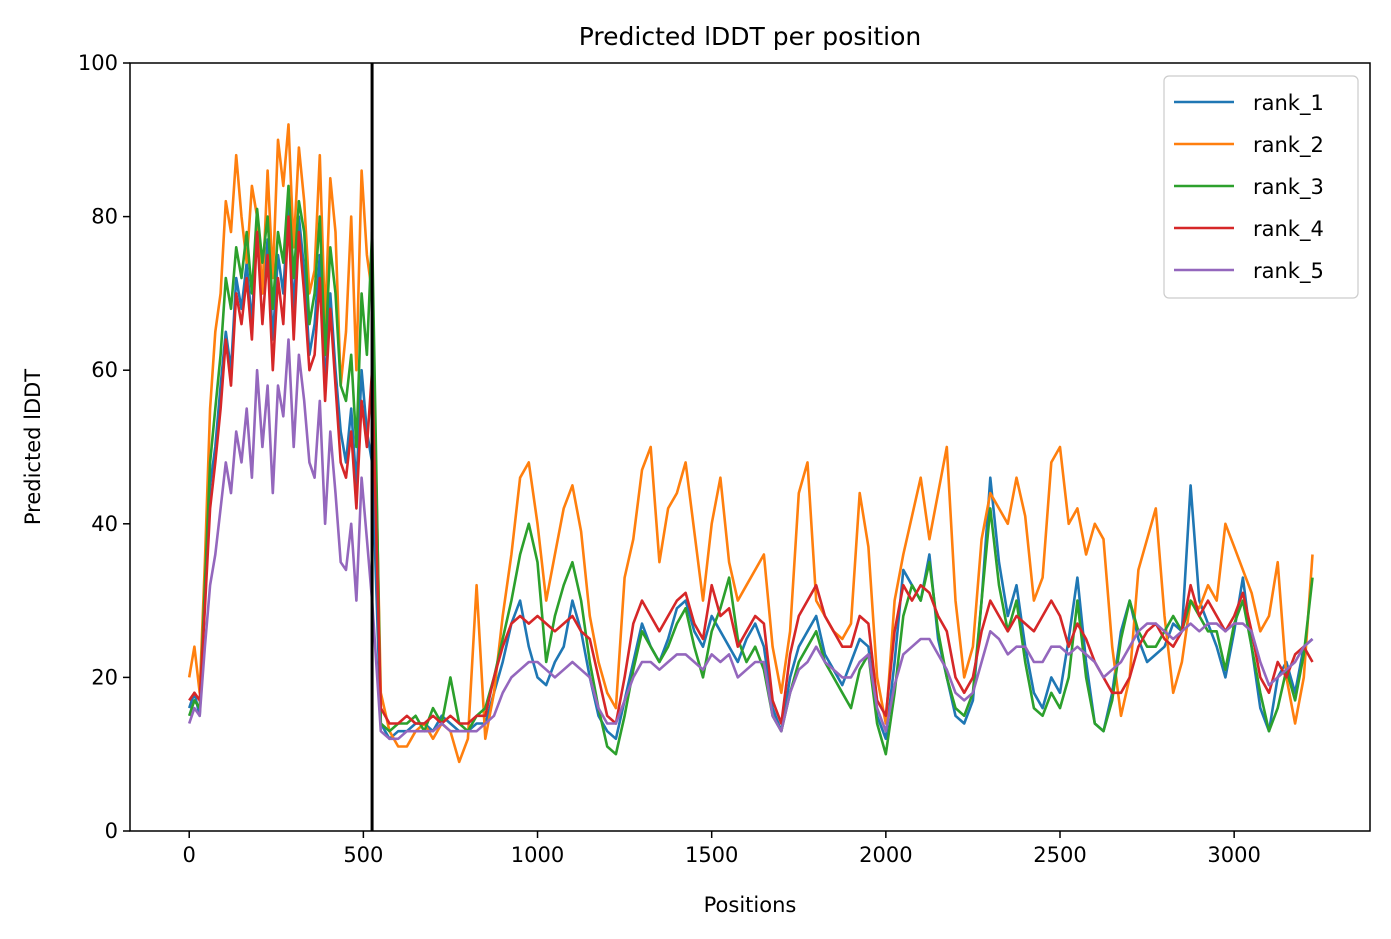  Describe the element at coordinates (104, 370) in the screenshot. I see `y-tick-label: 60` at that location.